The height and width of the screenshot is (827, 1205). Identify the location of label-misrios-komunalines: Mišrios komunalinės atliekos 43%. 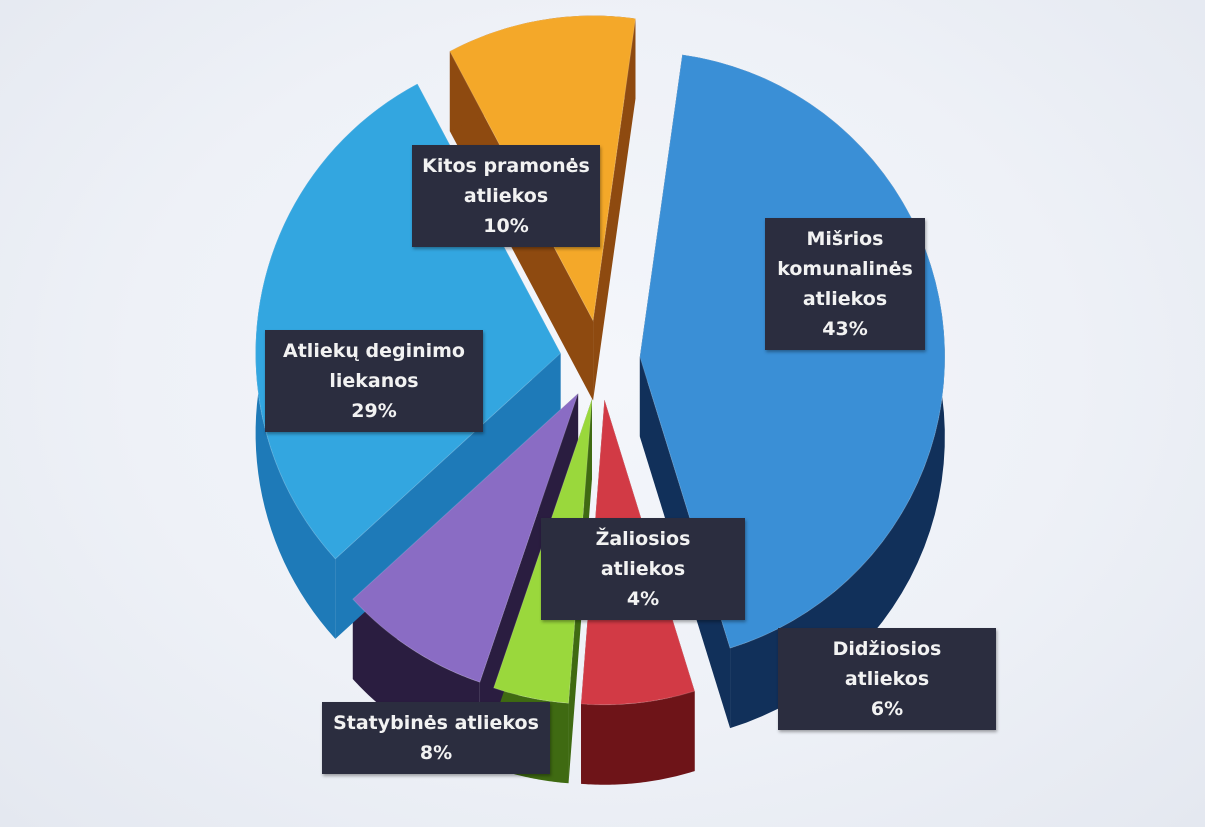
(845, 284).